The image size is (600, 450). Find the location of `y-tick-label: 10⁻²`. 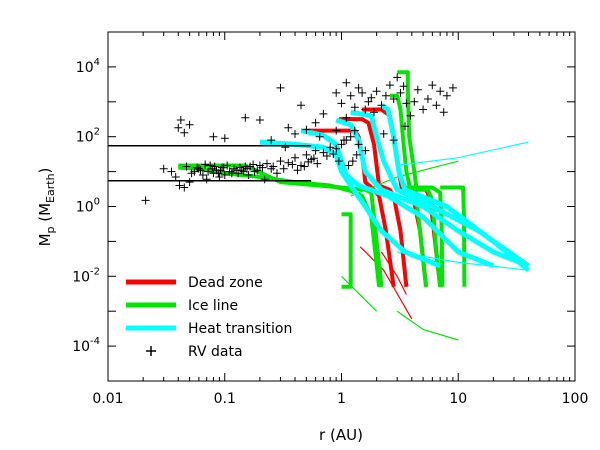

y-tick-label: 10⁻² is located at coordinates (86, 275).